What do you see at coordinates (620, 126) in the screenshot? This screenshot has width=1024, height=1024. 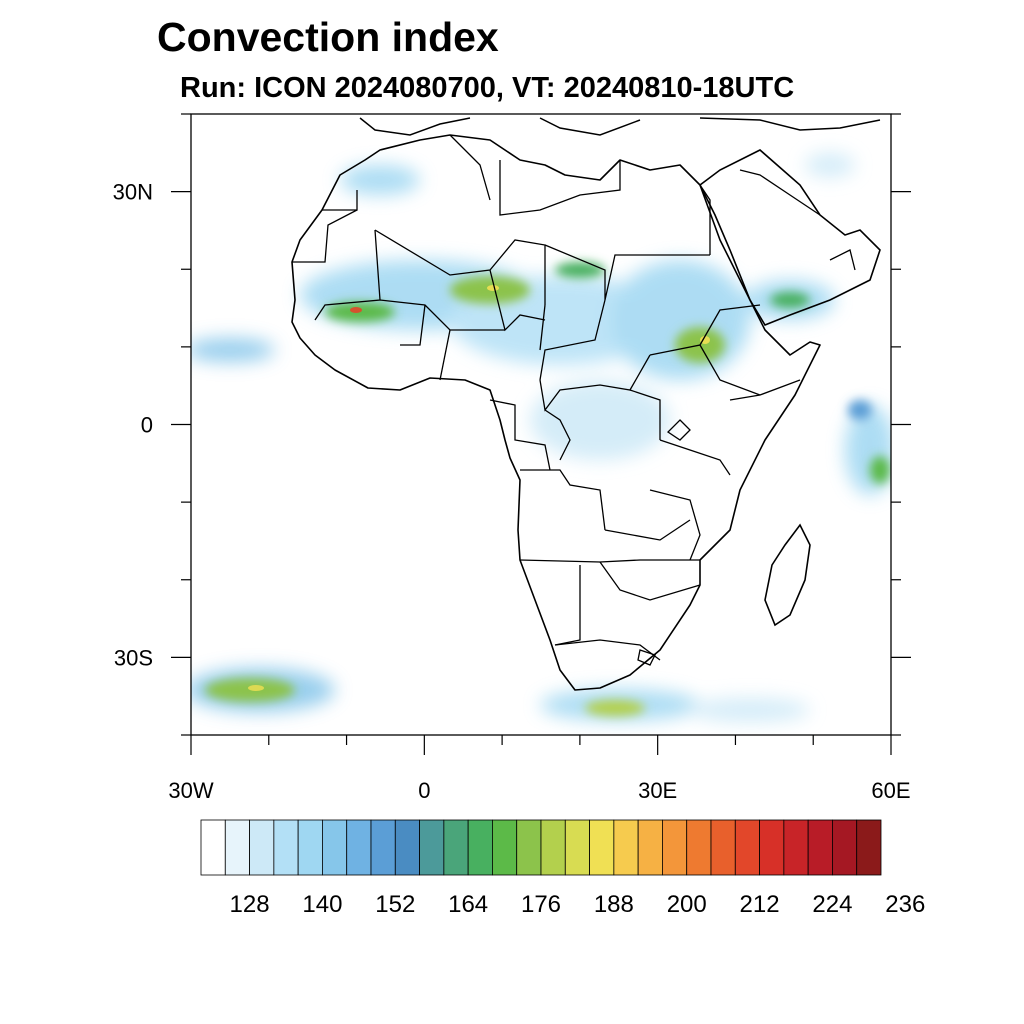 I see `coastline-europe` at bounding box center [620, 126].